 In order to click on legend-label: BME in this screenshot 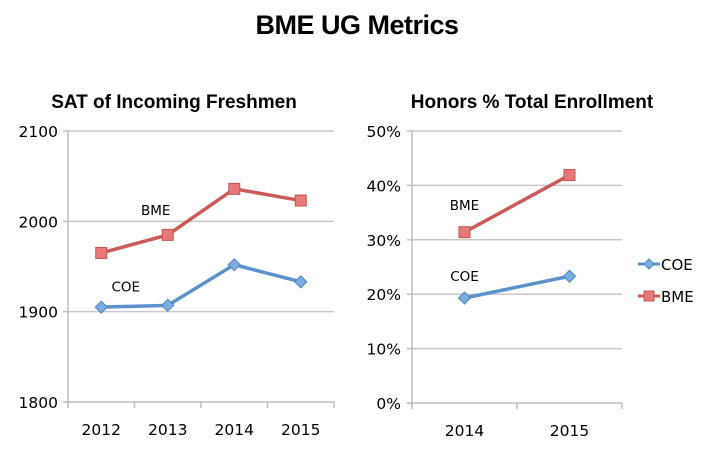, I will do `click(677, 297)`.